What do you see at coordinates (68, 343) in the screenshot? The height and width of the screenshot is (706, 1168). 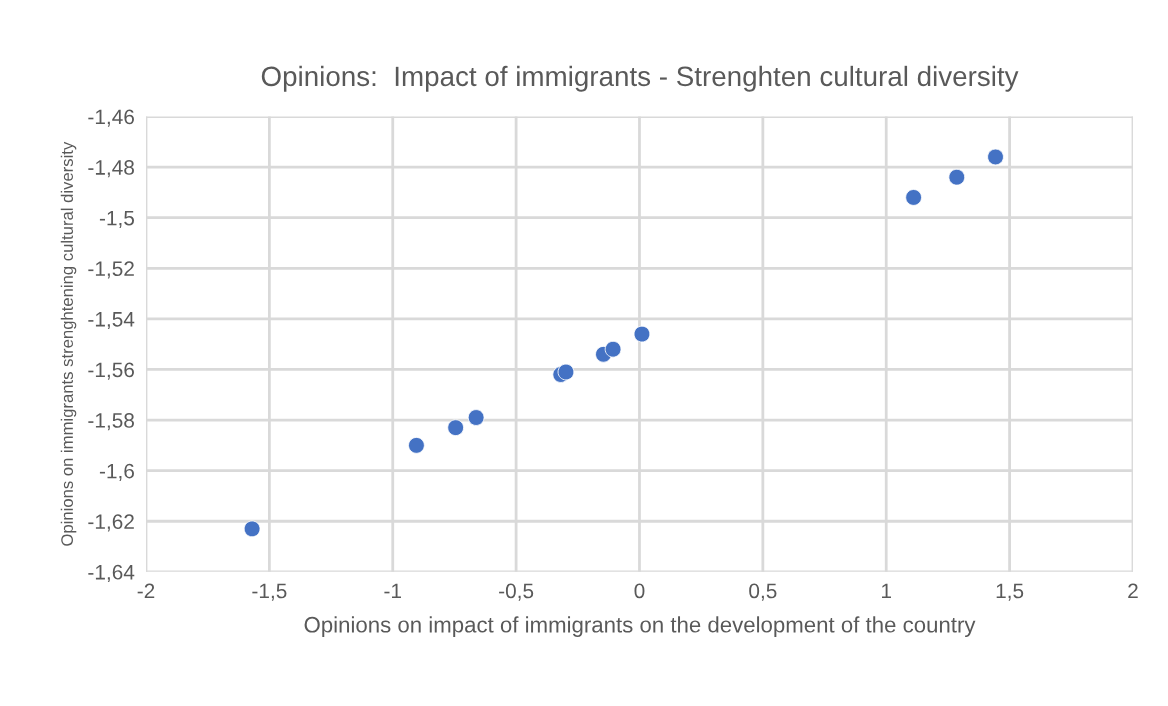 I see `y-axis-title: Opinions on immigrants strenghtening cultural diversity` at bounding box center [68, 343].